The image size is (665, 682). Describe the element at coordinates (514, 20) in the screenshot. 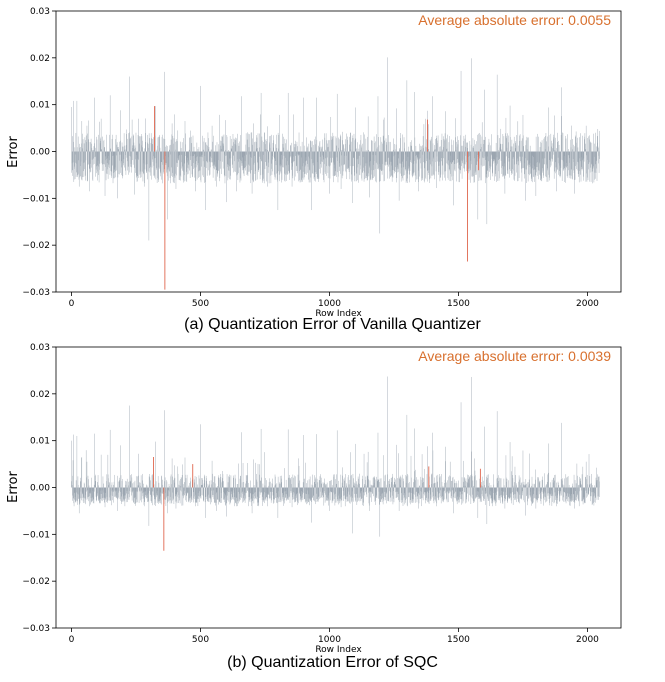

I see `average-error-annotation: Average absolute error: 0.0055` at that location.